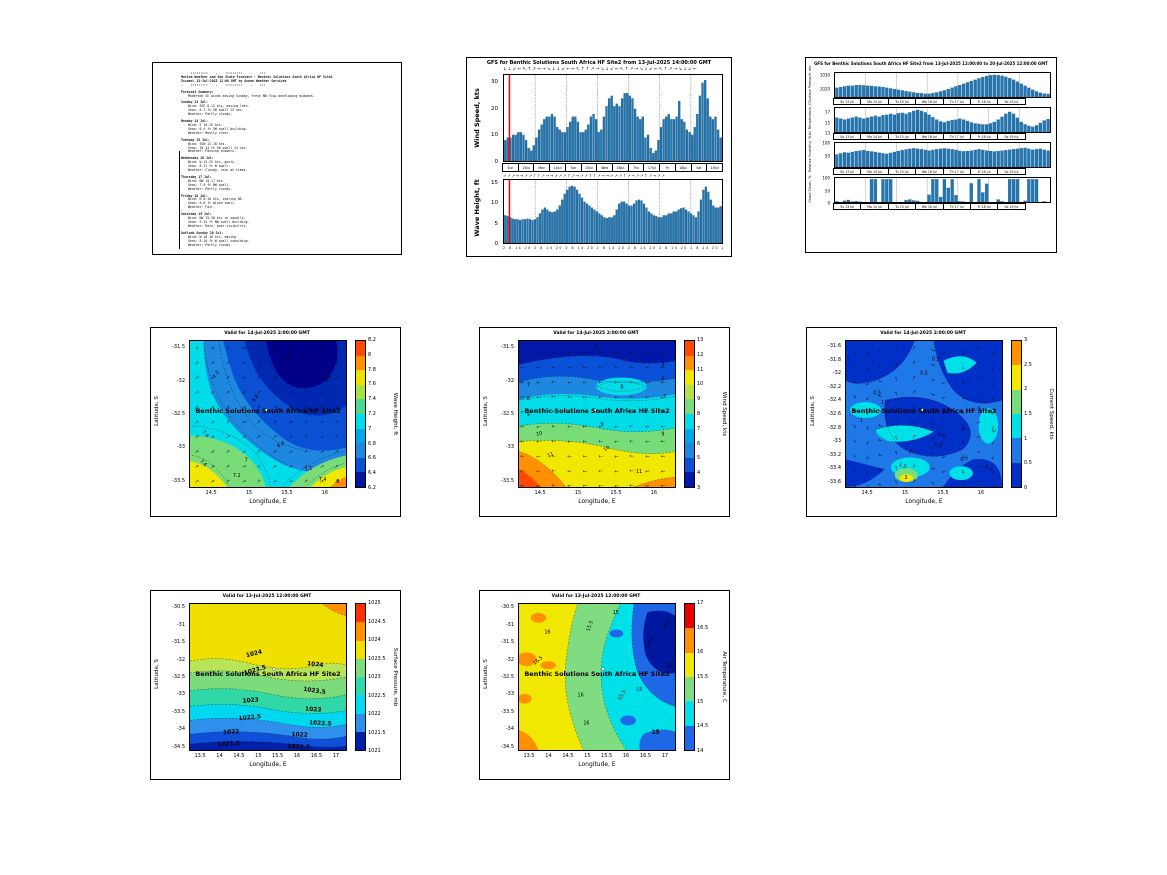 The height and width of the screenshot is (875, 1167). What do you see at coordinates (178, 642) in the screenshot?
I see `y-tick: -31.5` at bounding box center [178, 642].